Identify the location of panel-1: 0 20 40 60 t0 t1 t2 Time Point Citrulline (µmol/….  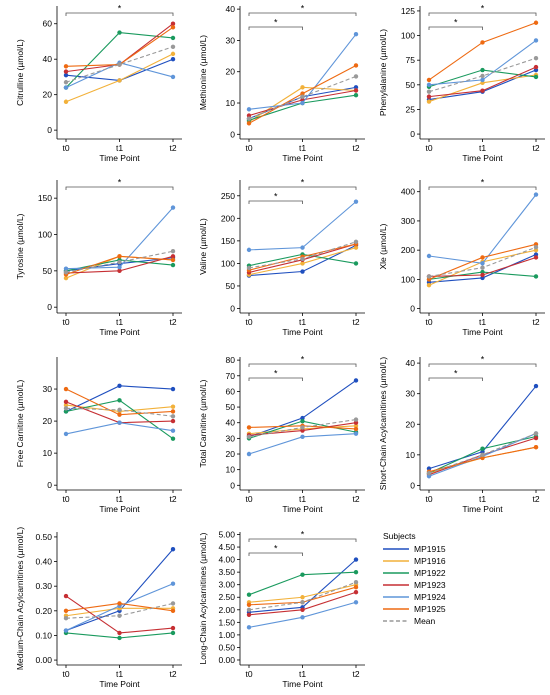
(98, 83).